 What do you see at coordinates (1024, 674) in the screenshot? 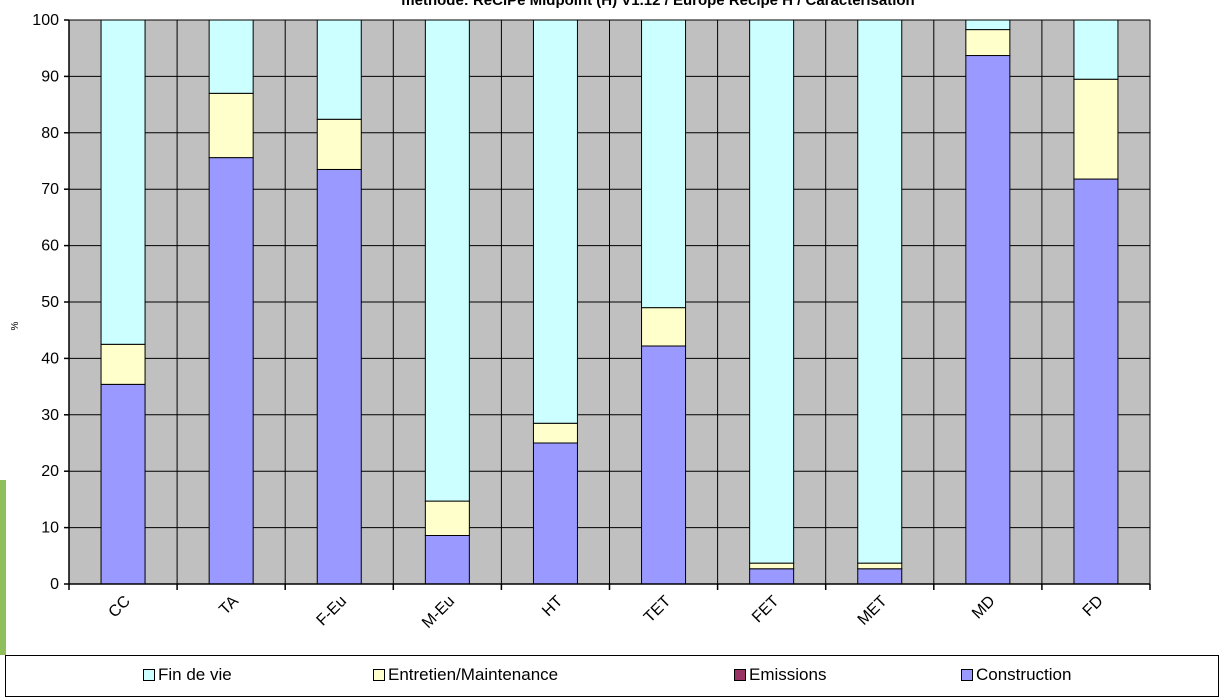
I see `legend-label: Construction` at bounding box center [1024, 674].